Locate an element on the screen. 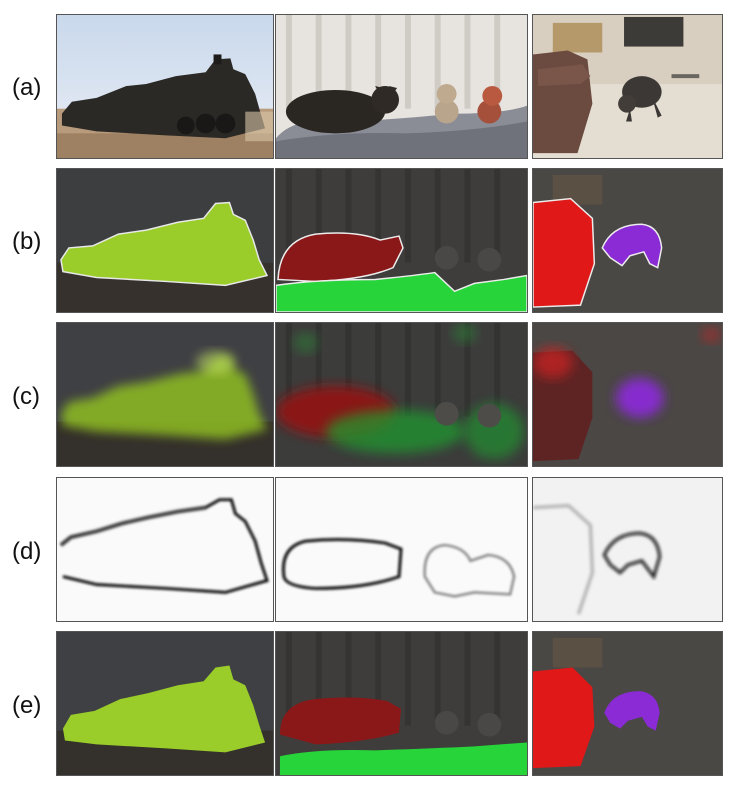 Image resolution: width=731 pixels, height=787 pixels. row-label-e: (e) is located at coordinates (27, 705).